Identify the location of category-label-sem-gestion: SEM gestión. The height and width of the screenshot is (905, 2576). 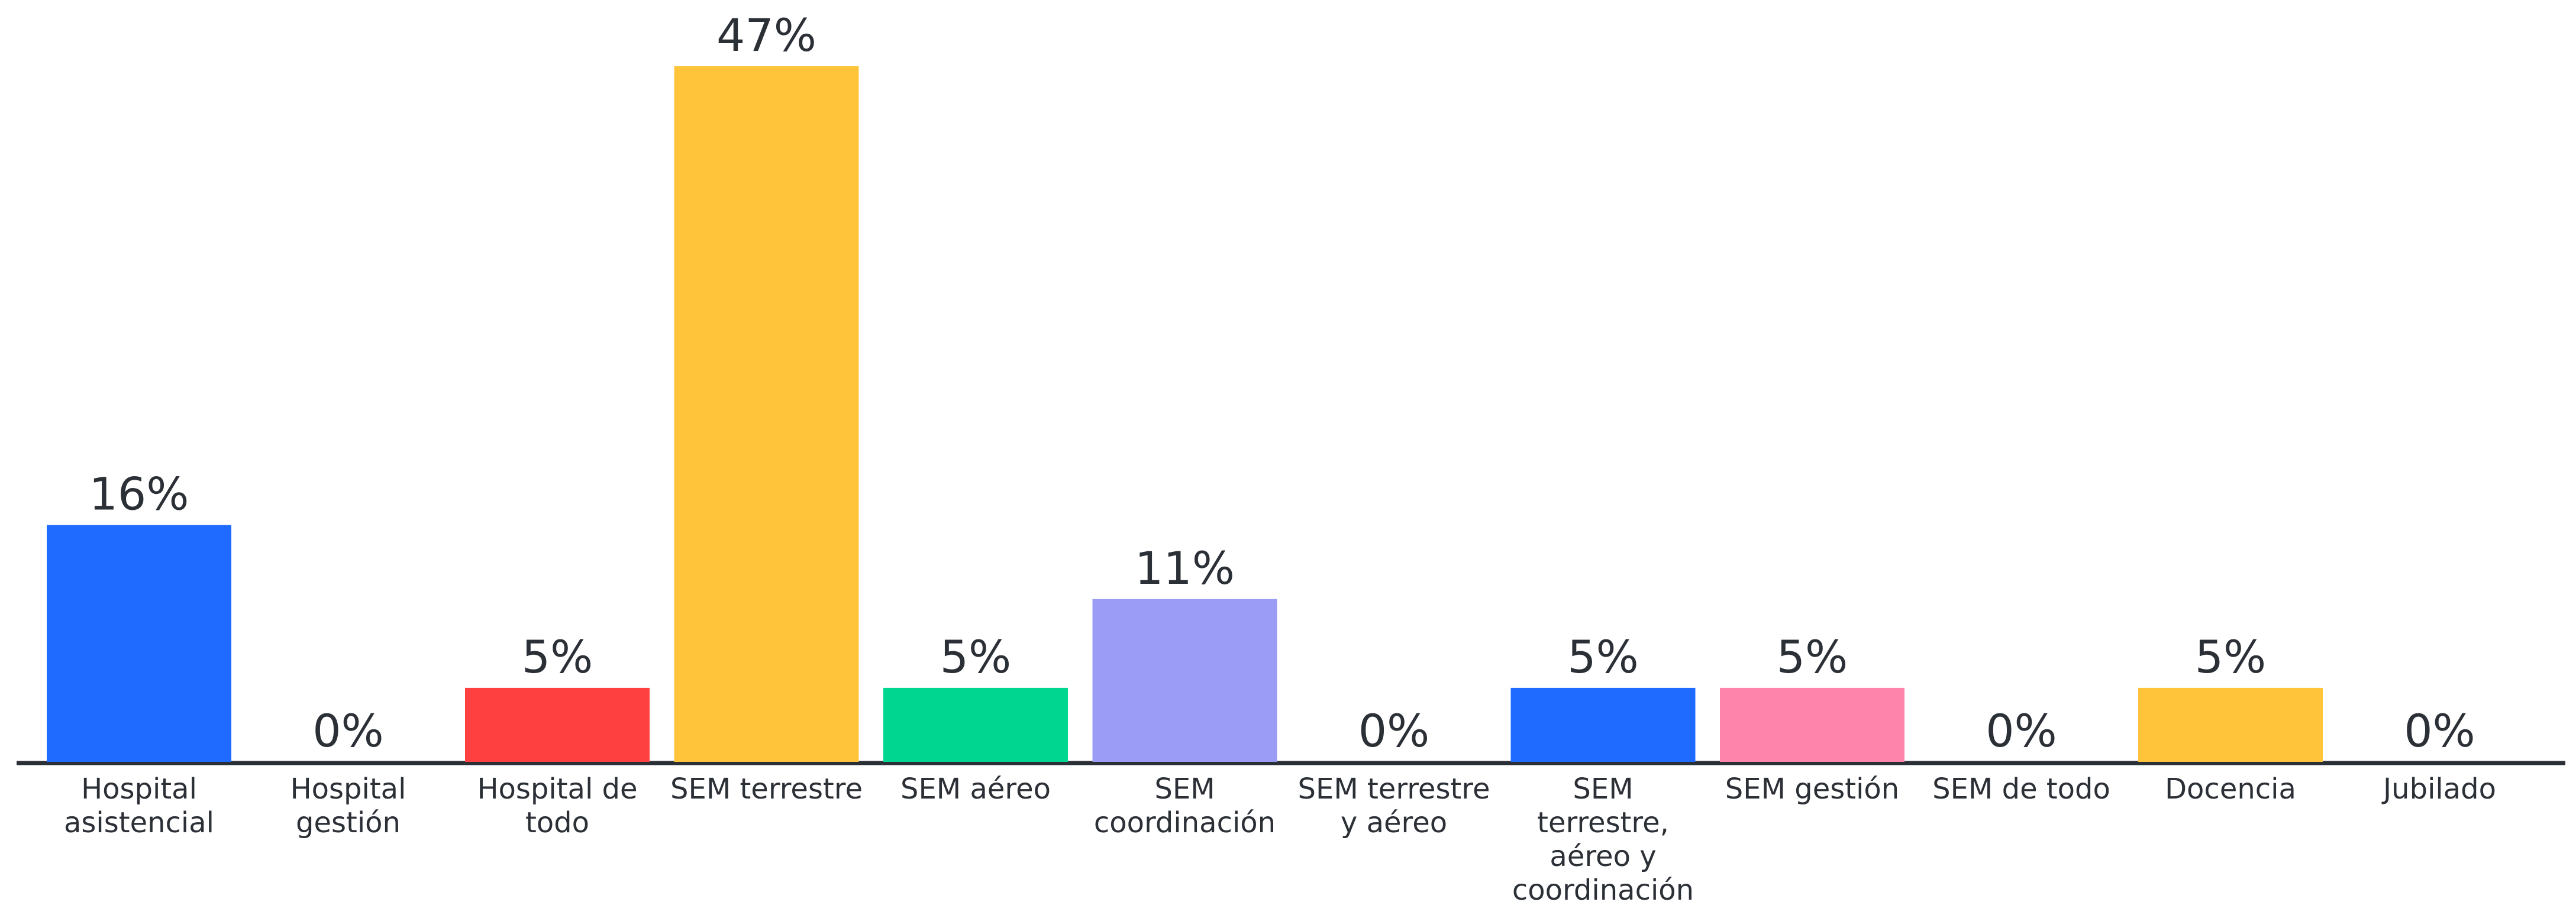
(1812, 789).